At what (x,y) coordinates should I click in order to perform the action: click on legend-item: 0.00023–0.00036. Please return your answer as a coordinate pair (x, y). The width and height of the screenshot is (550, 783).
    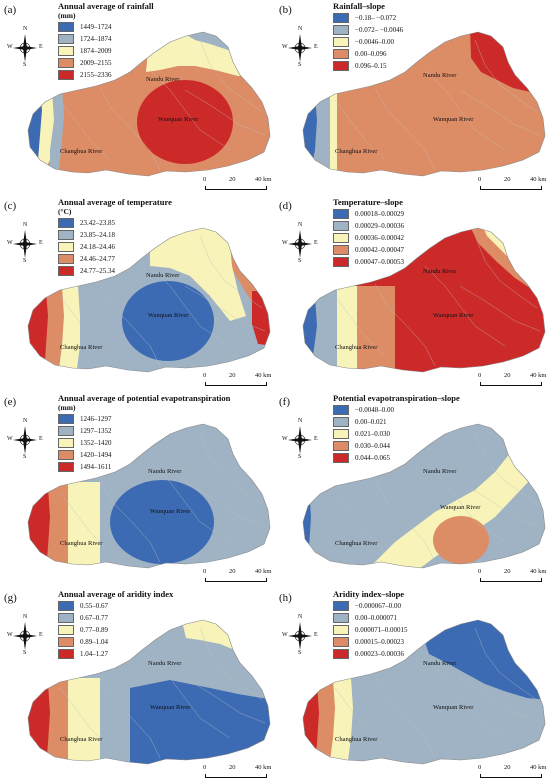
    Looking at the image, I should click on (370, 653).